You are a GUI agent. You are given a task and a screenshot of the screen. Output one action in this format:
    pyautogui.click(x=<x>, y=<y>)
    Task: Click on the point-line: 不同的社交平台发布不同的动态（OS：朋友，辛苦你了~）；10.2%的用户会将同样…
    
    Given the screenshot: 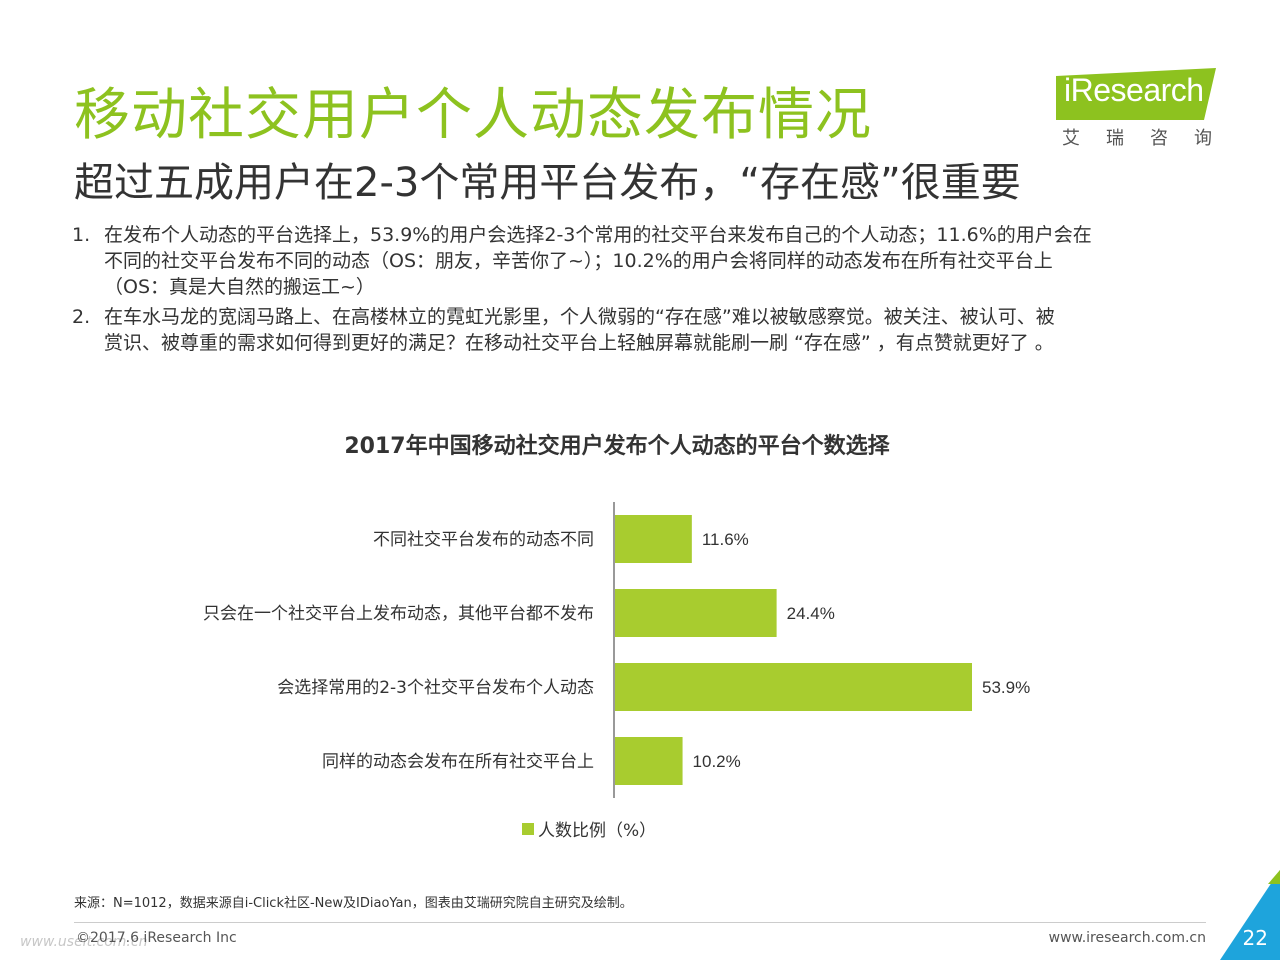 What is the action you would take?
    pyautogui.click(x=578, y=261)
    